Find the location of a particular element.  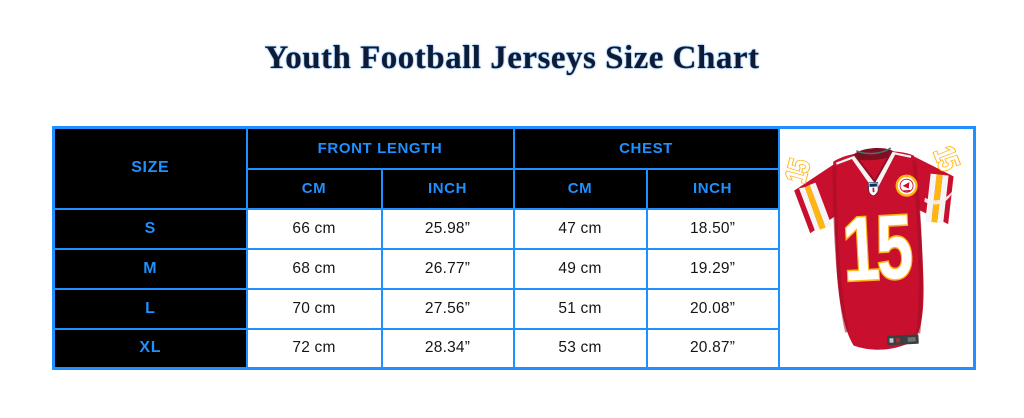

value-cell: 66 cm is located at coordinates (314, 228).